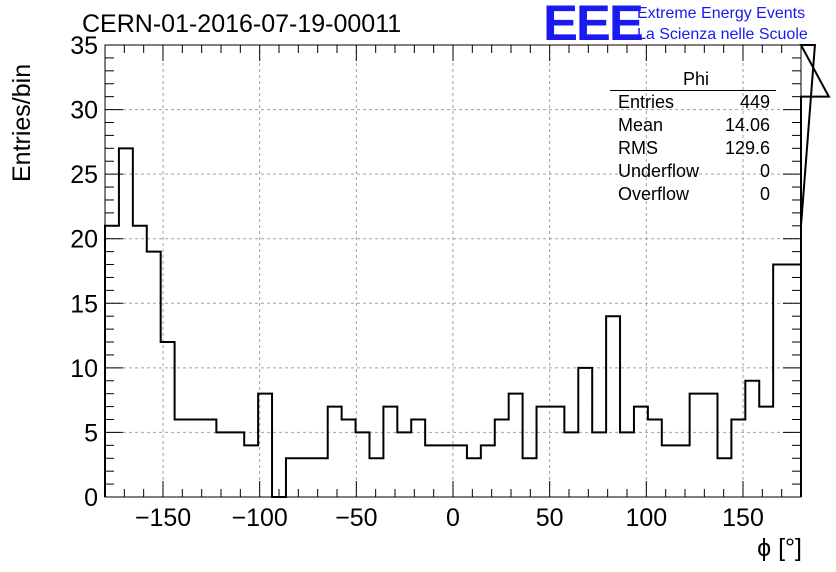  I want to click on x-tick-label: −50, so click(356, 518).